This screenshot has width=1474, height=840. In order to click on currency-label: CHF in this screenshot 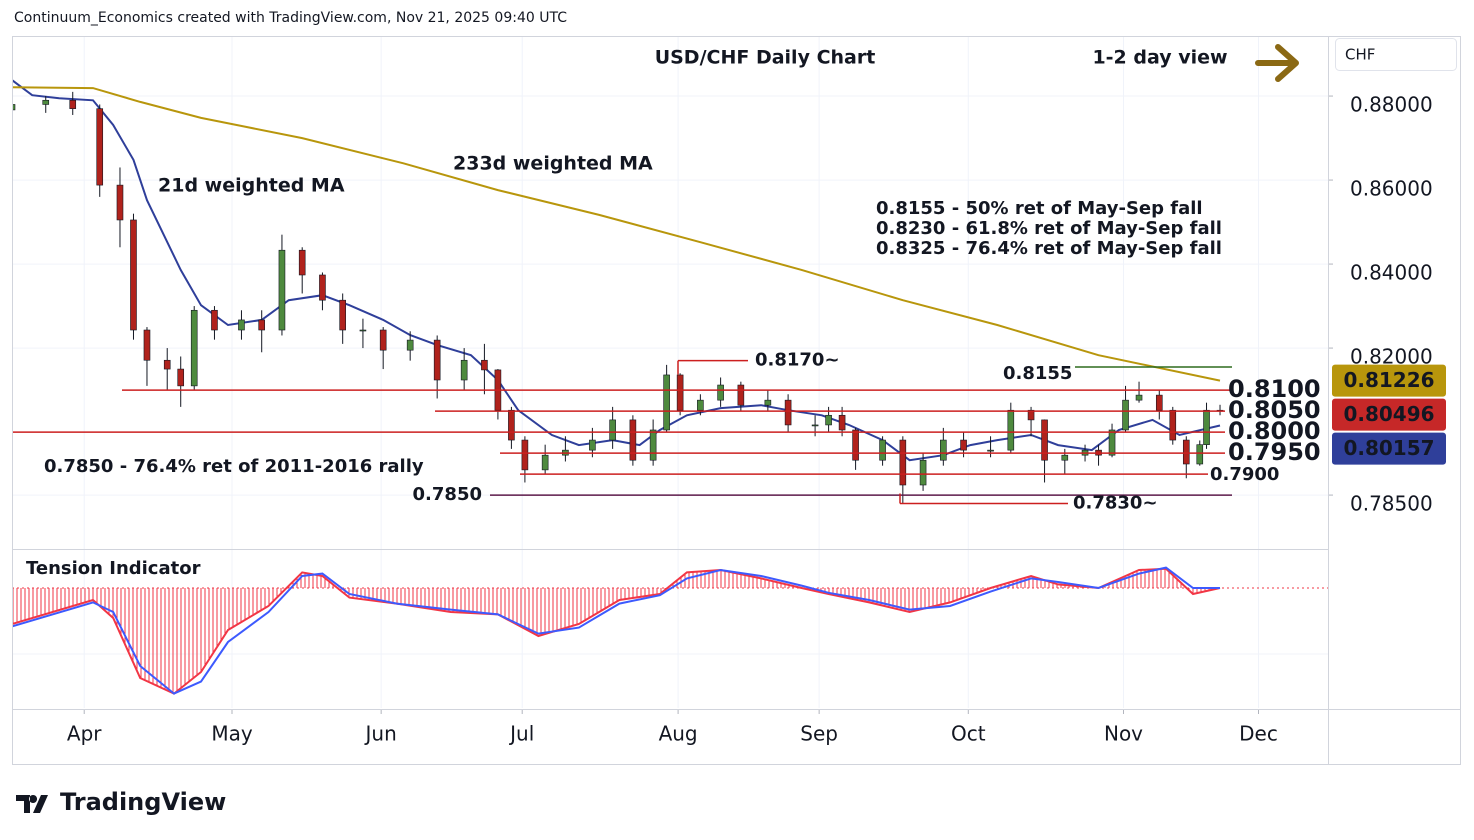, I will do `click(1360, 55)`.